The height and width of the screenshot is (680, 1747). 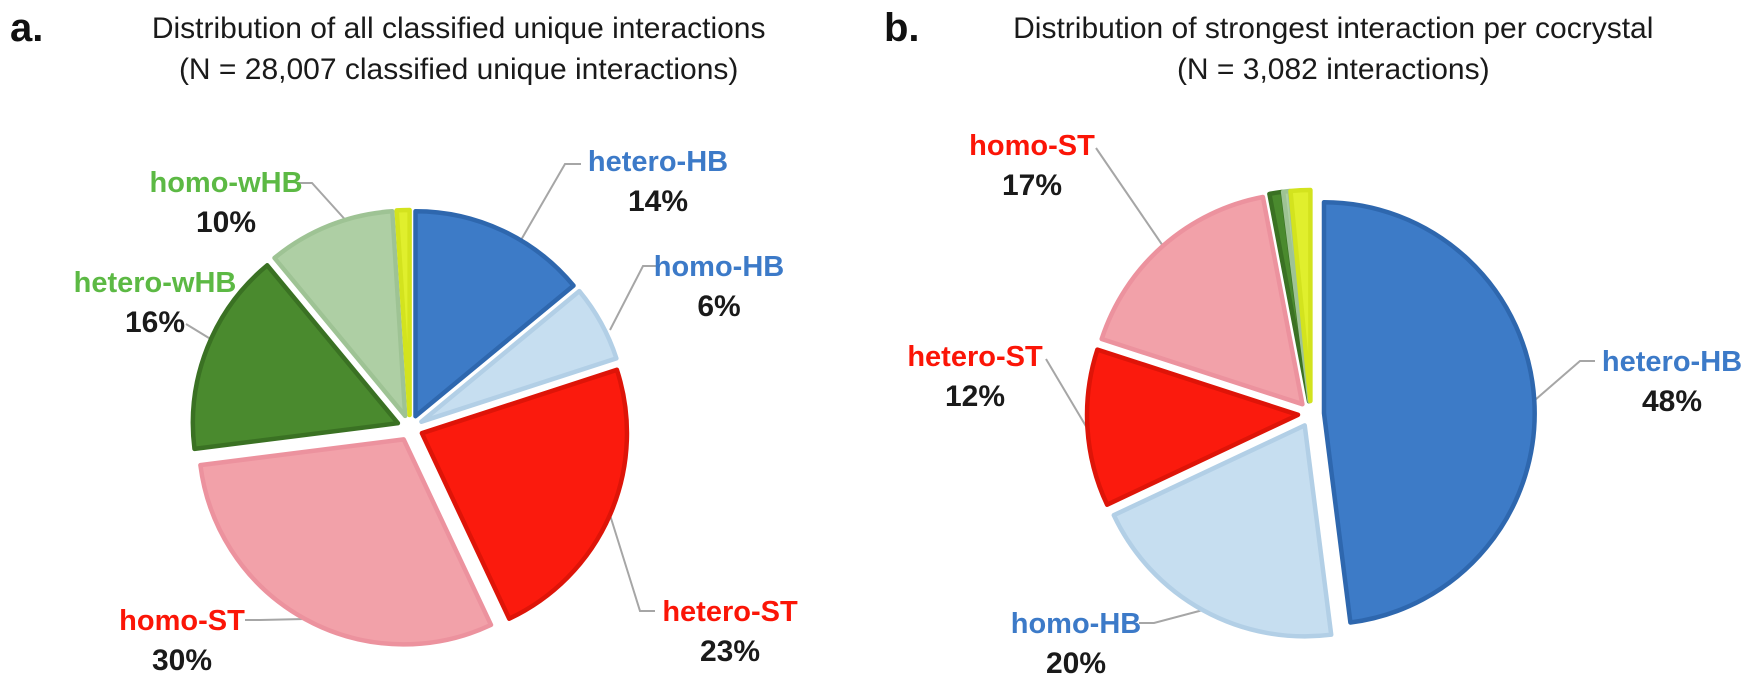 I want to click on slice-pct-b-hetero-HB: 48%, so click(x=1672, y=401).